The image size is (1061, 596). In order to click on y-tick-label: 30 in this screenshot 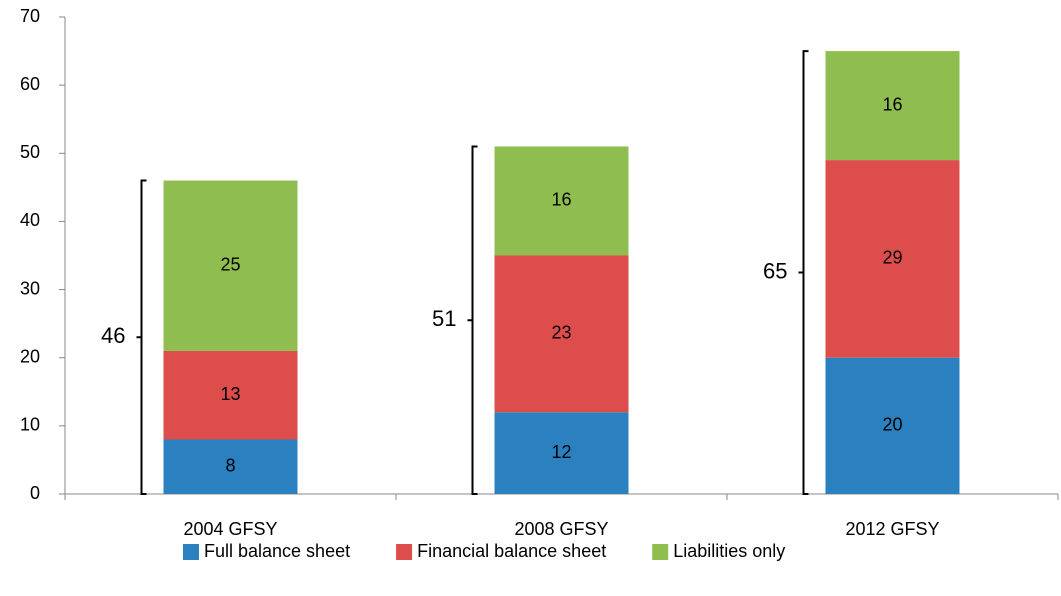, I will do `click(30, 288)`.